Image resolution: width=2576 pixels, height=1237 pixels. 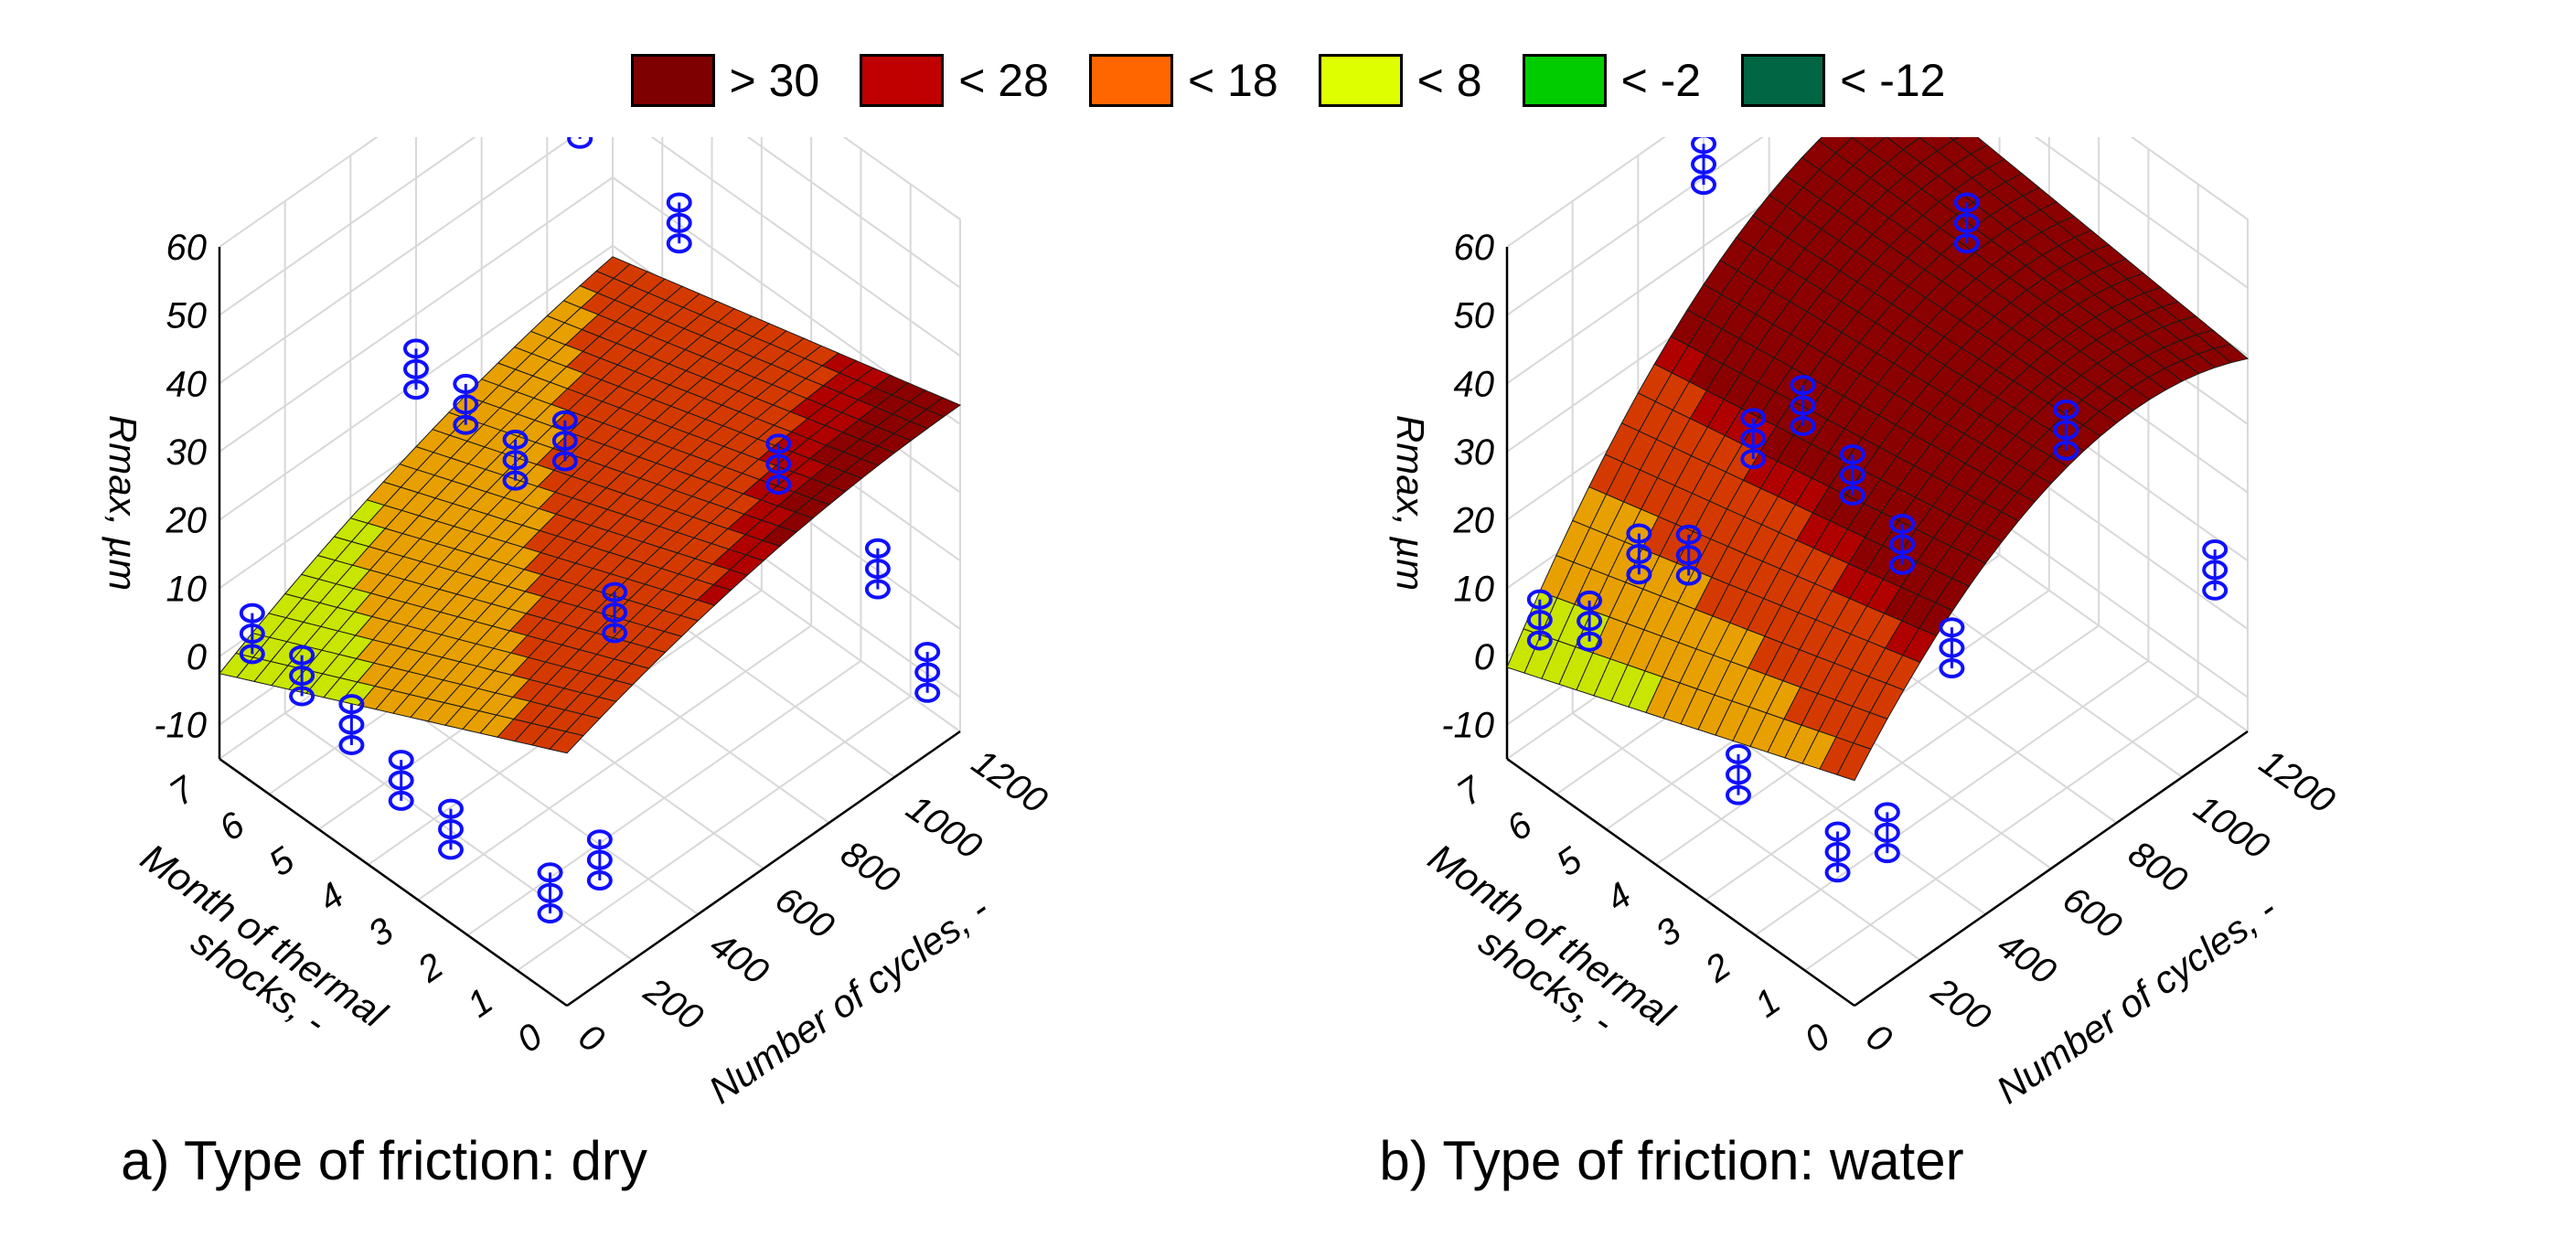 What do you see at coordinates (1817, 1038) in the screenshot?
I see `y-tick-label: 0` at bounding box center [1817, 1038].